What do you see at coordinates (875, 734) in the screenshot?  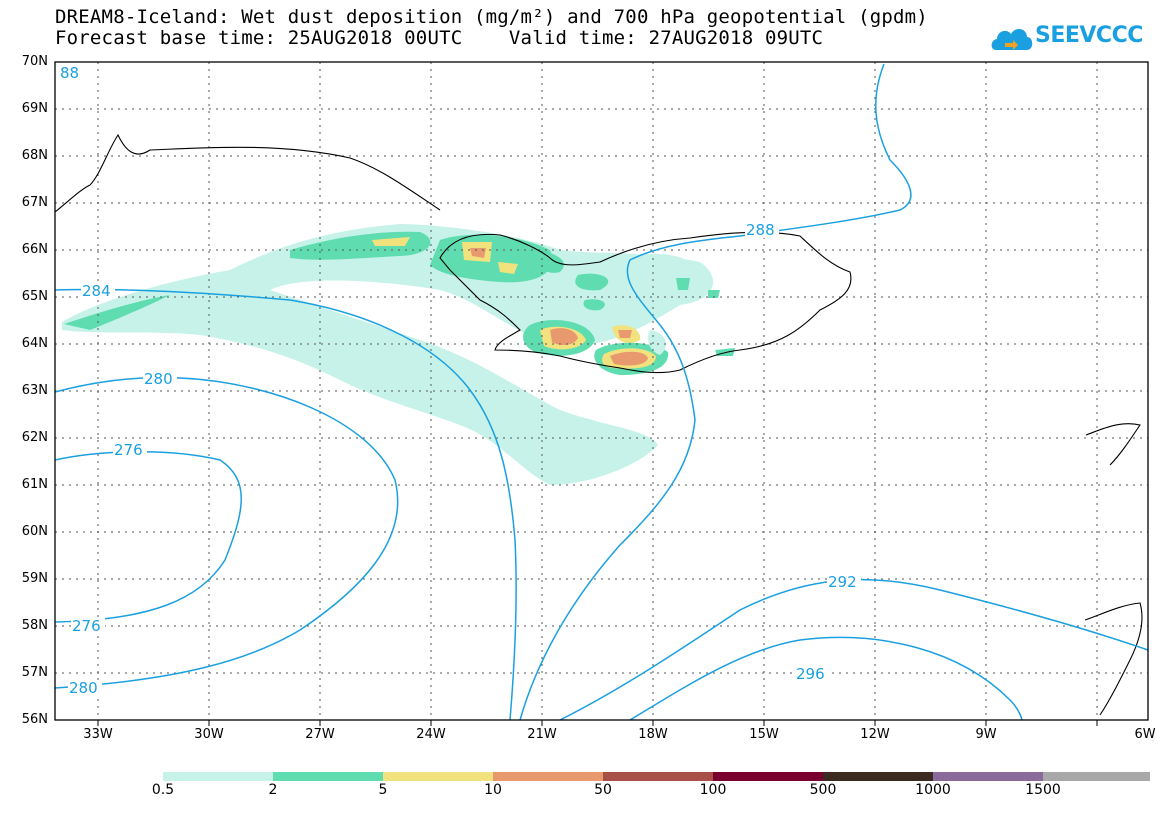 I see `lon-label: 12W` at bounding box center [875, 734].